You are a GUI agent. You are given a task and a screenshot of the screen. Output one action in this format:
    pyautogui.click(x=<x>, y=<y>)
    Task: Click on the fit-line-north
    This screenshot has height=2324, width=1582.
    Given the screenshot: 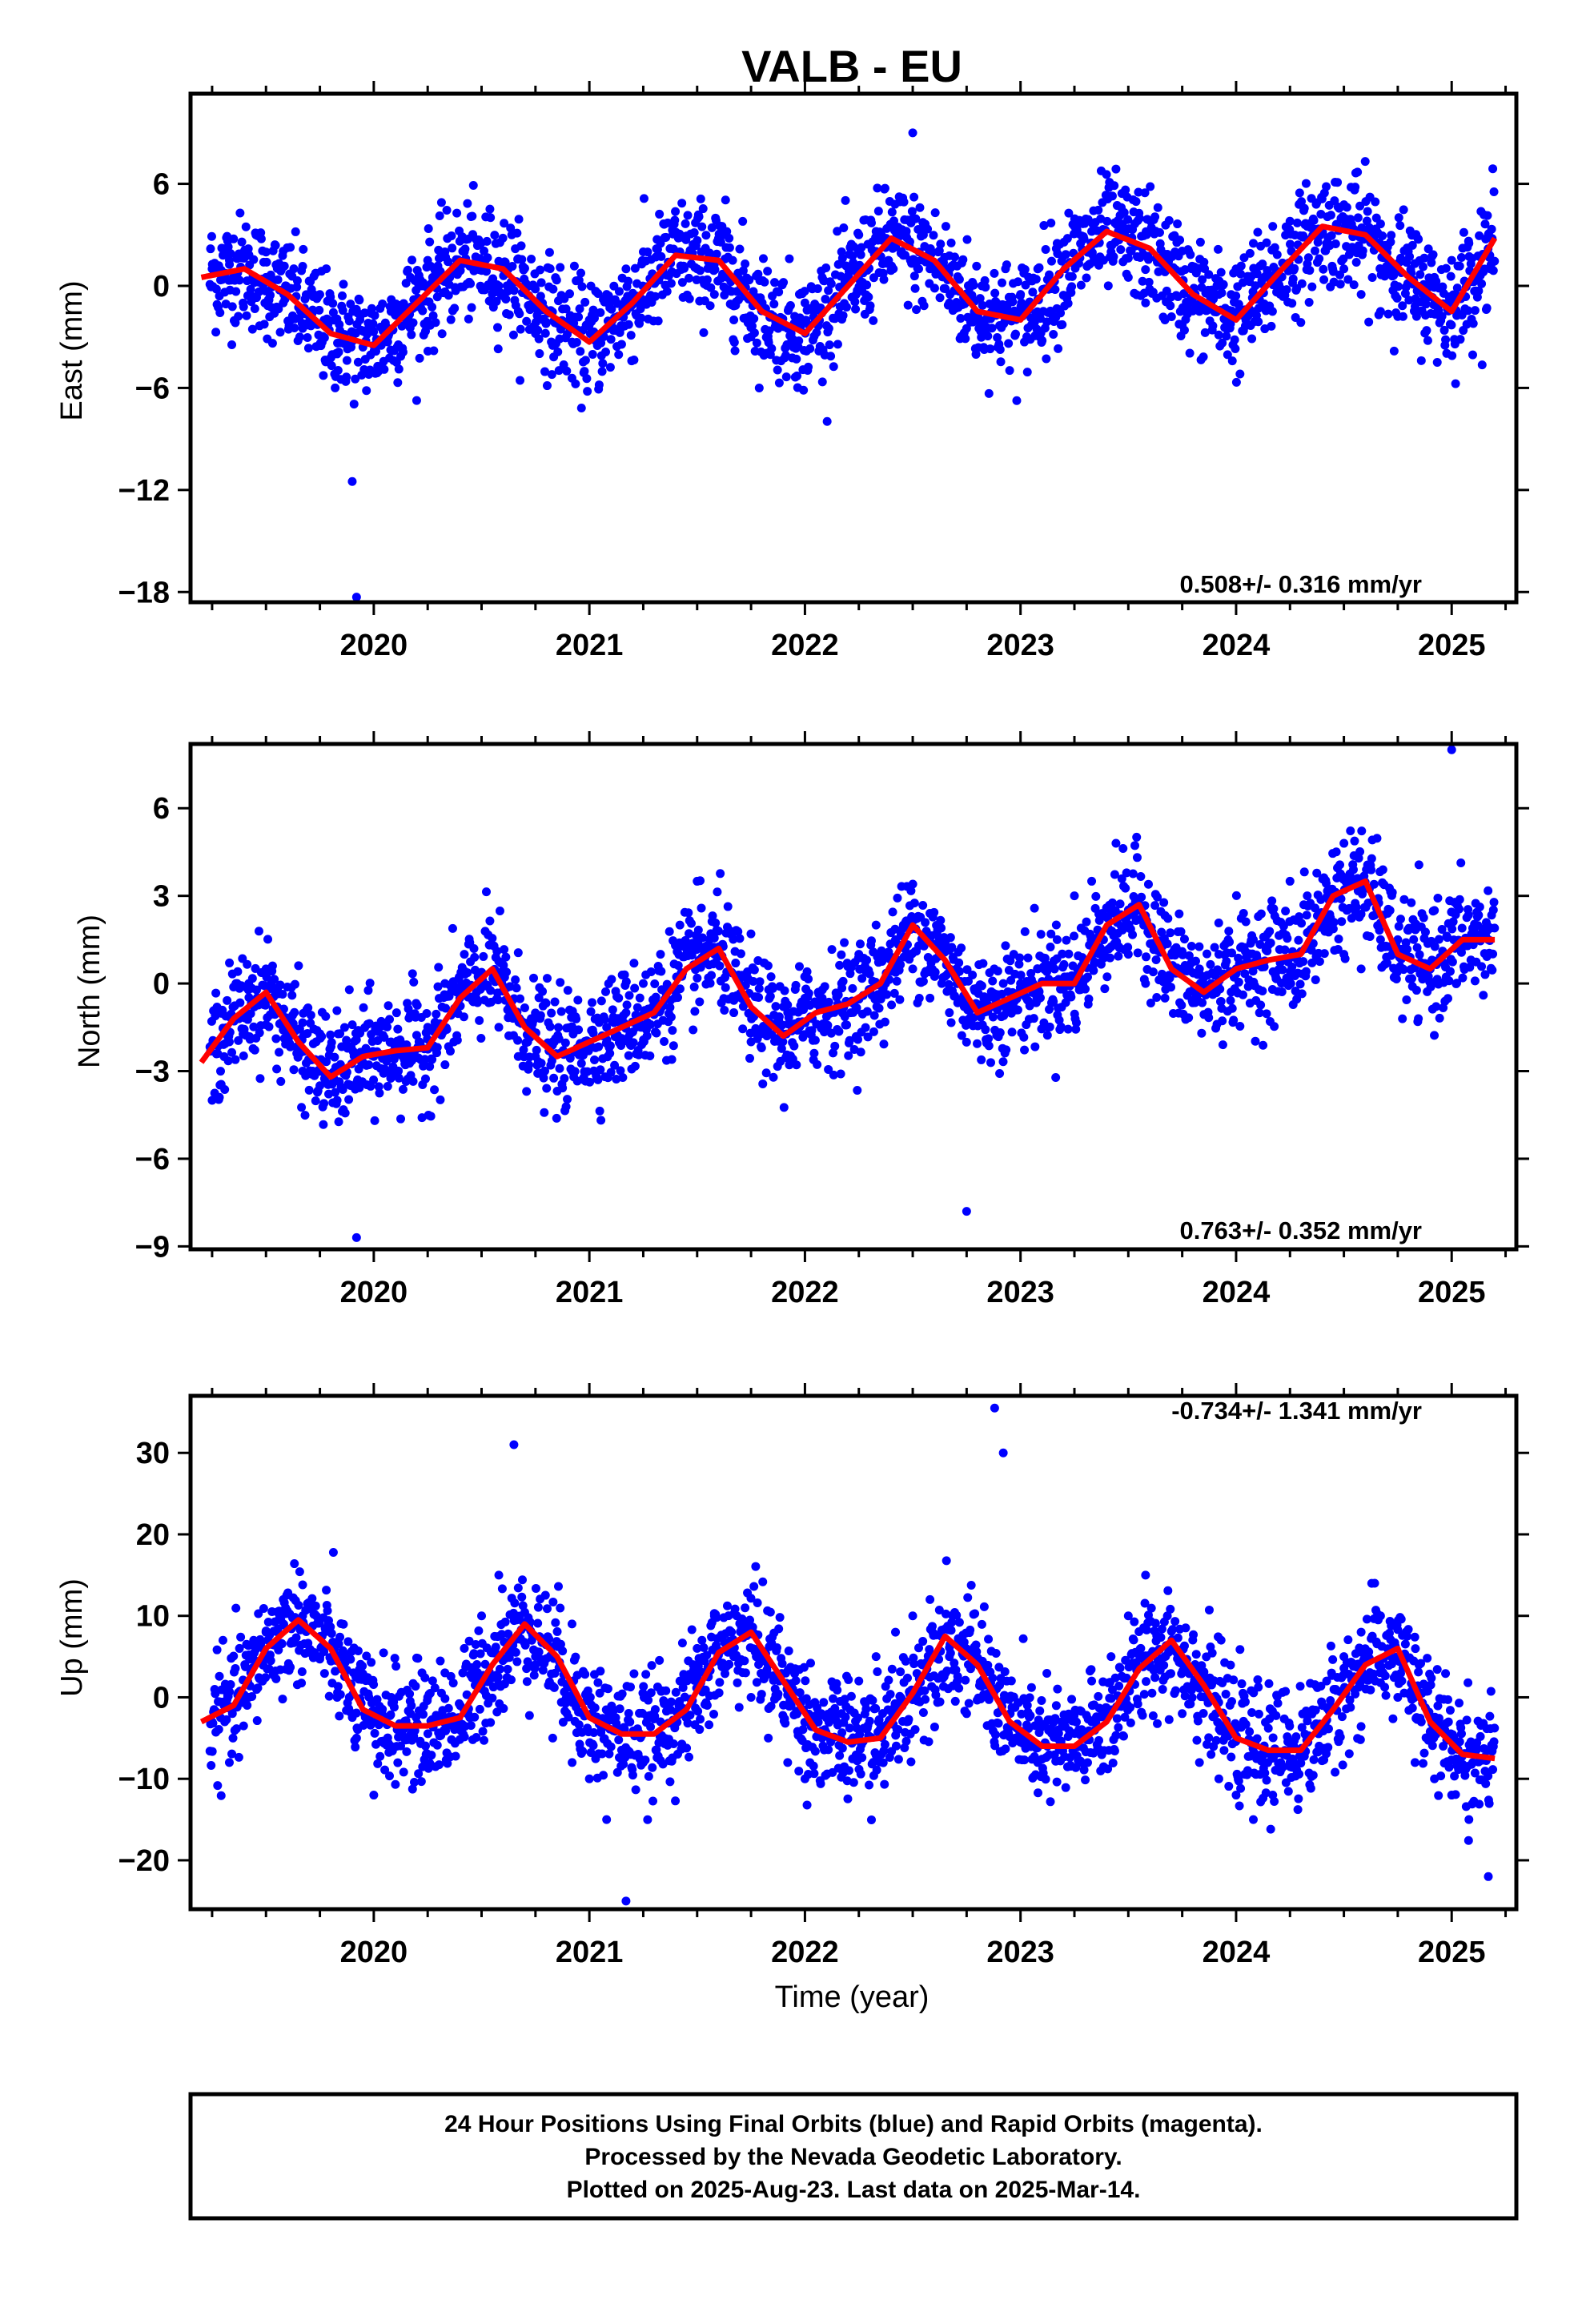 What is the action you would take?
    pyautogui.click(x=847, y=979)
    